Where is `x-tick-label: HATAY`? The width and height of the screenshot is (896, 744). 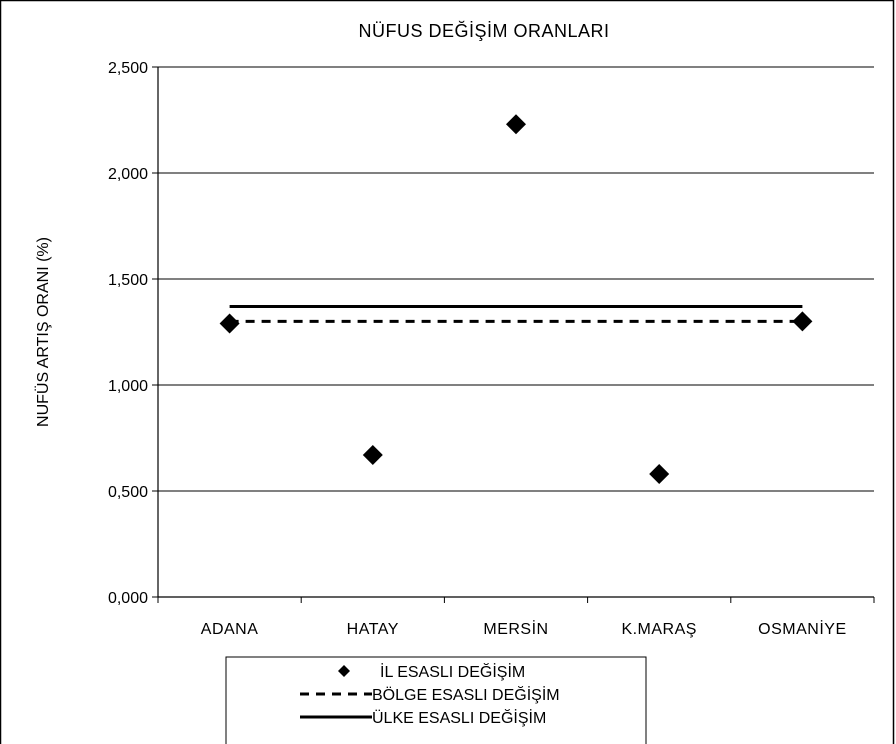
x-tick-label: HATAY is located at coordinates (373, 629).